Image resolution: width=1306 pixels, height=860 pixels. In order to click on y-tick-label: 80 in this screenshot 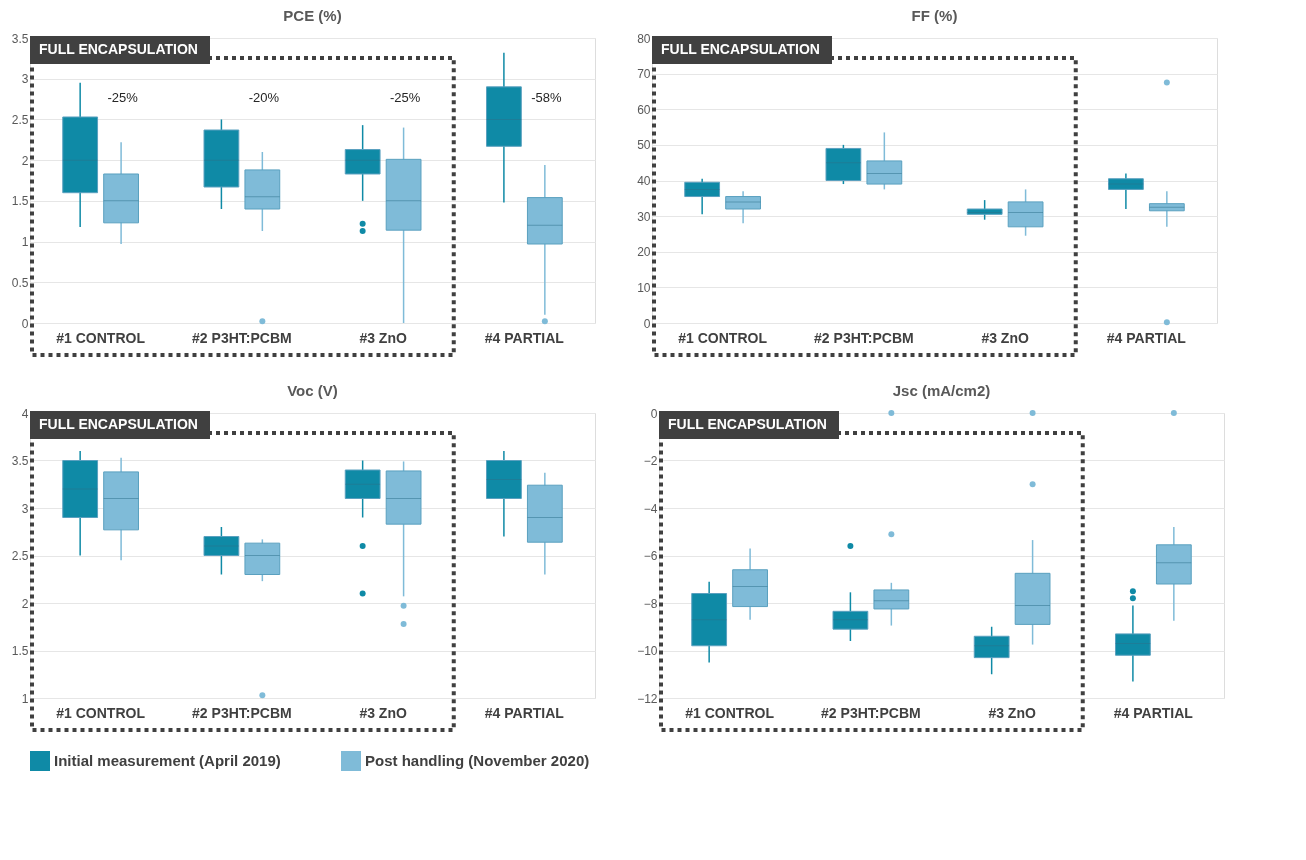, I will do `click(644, 38)`.